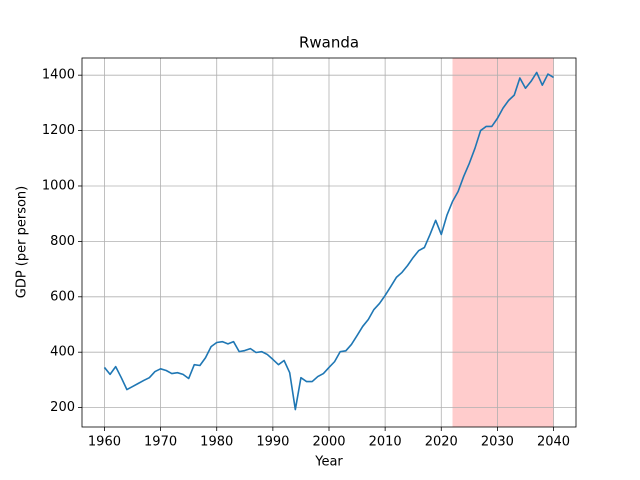  What do you see at coordinates (62, 241) in the screenshot?
I see `y-tick-label: 800` at bounding box center [62, 241].